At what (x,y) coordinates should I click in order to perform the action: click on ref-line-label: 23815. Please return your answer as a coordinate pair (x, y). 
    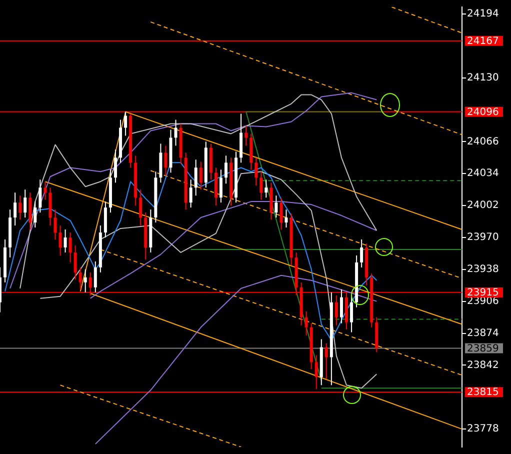
    Looking at the image, I should click on (483, 392).